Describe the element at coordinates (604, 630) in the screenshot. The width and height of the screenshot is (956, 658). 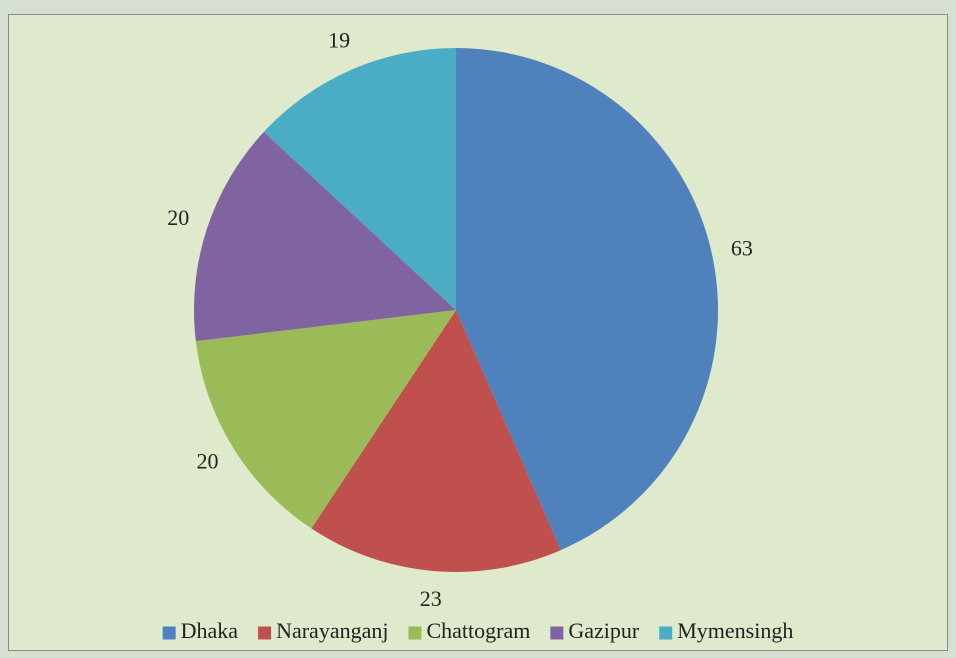
I see `legend-label: Gazipur` at that location.